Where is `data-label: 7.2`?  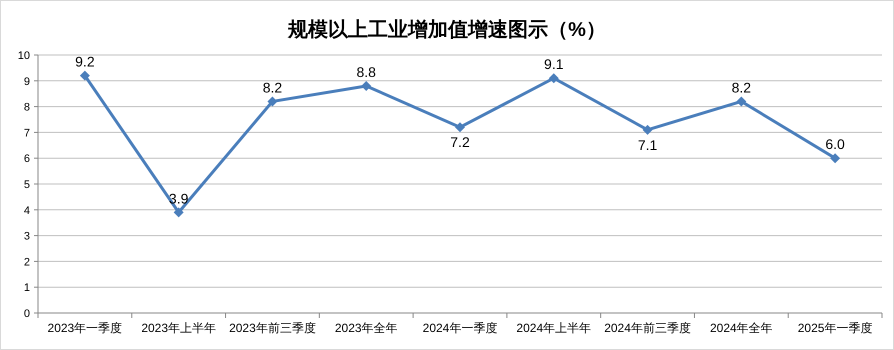 data-label: 7.2 is located at coordinates (460, 142).